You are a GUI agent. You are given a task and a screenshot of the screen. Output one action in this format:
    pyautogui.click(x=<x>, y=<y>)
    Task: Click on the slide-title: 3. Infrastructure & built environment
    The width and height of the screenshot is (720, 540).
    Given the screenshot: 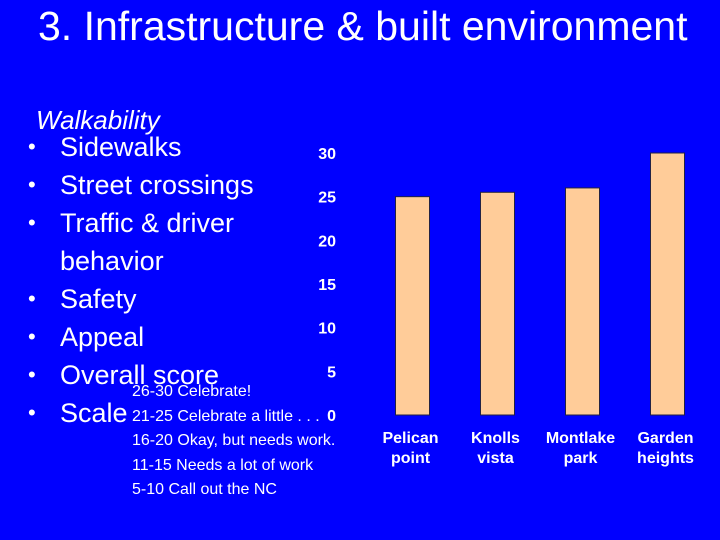 What is the action you would take?
    pyautogui.click(x=363, y=26)
    